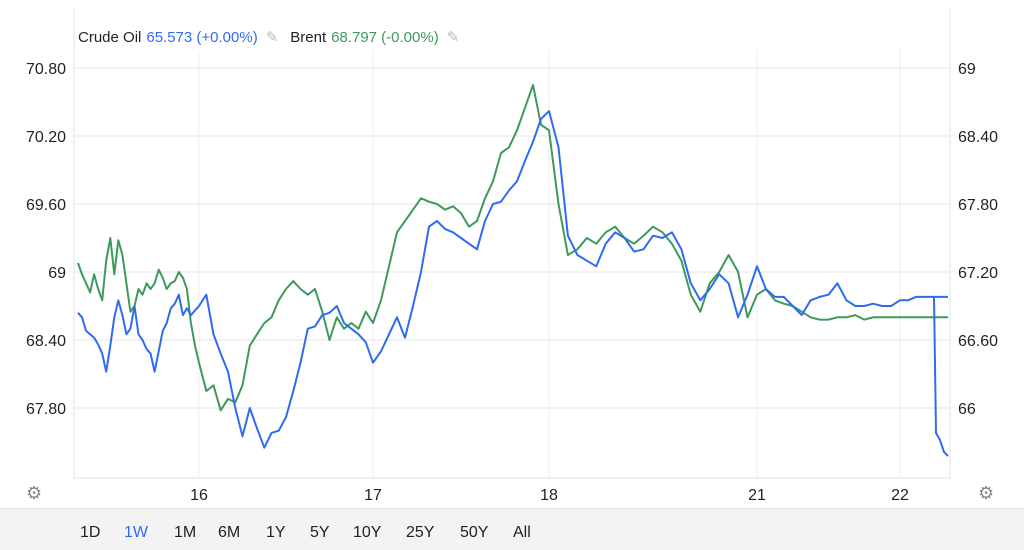  What do you see at coordinates (367, 532) in the screenshot?
I see `range-button: 10Y` at bounding box center [367, 532].